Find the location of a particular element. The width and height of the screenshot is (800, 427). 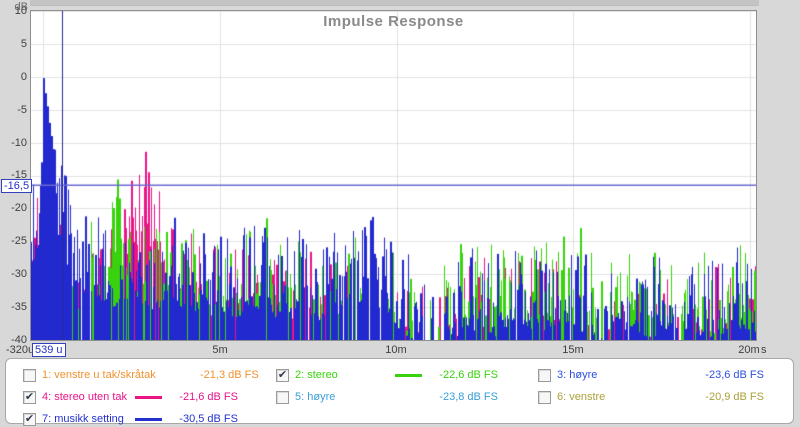

trace-6-checkbox is located at coordinates (544, 397).